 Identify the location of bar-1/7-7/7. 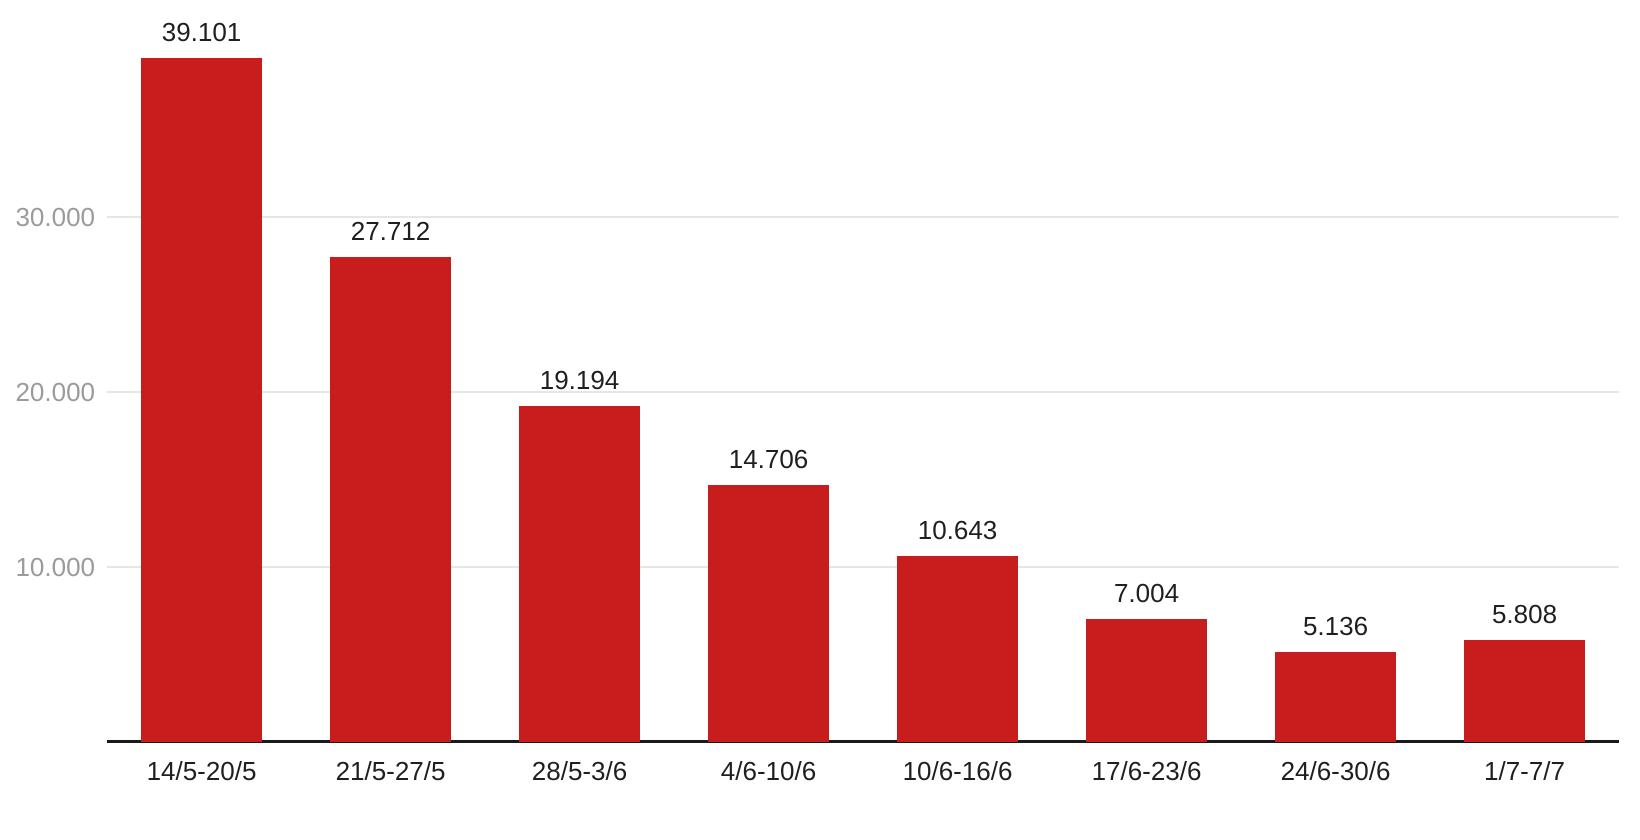
(1524, 691).